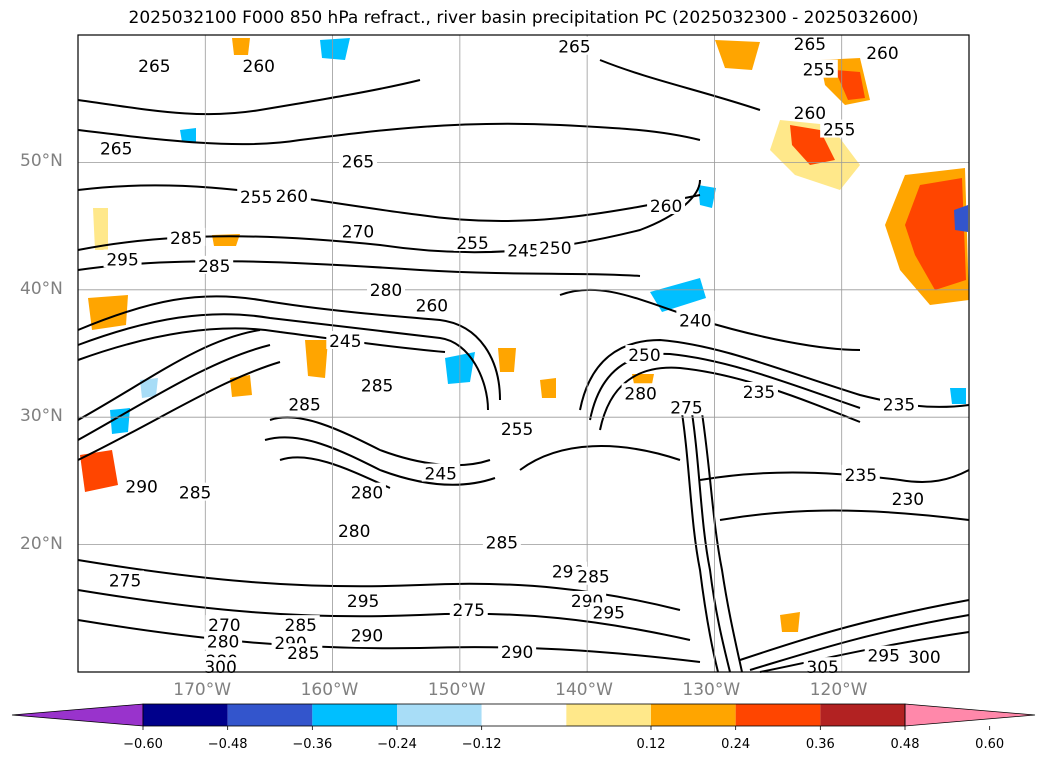 The width and height of the screenshot is (1047, 765). What do you see at coordinates (227, 744) in the screenshot?
I see `colorbar-tick-label: −0.48` at bounding box center [227, 744].